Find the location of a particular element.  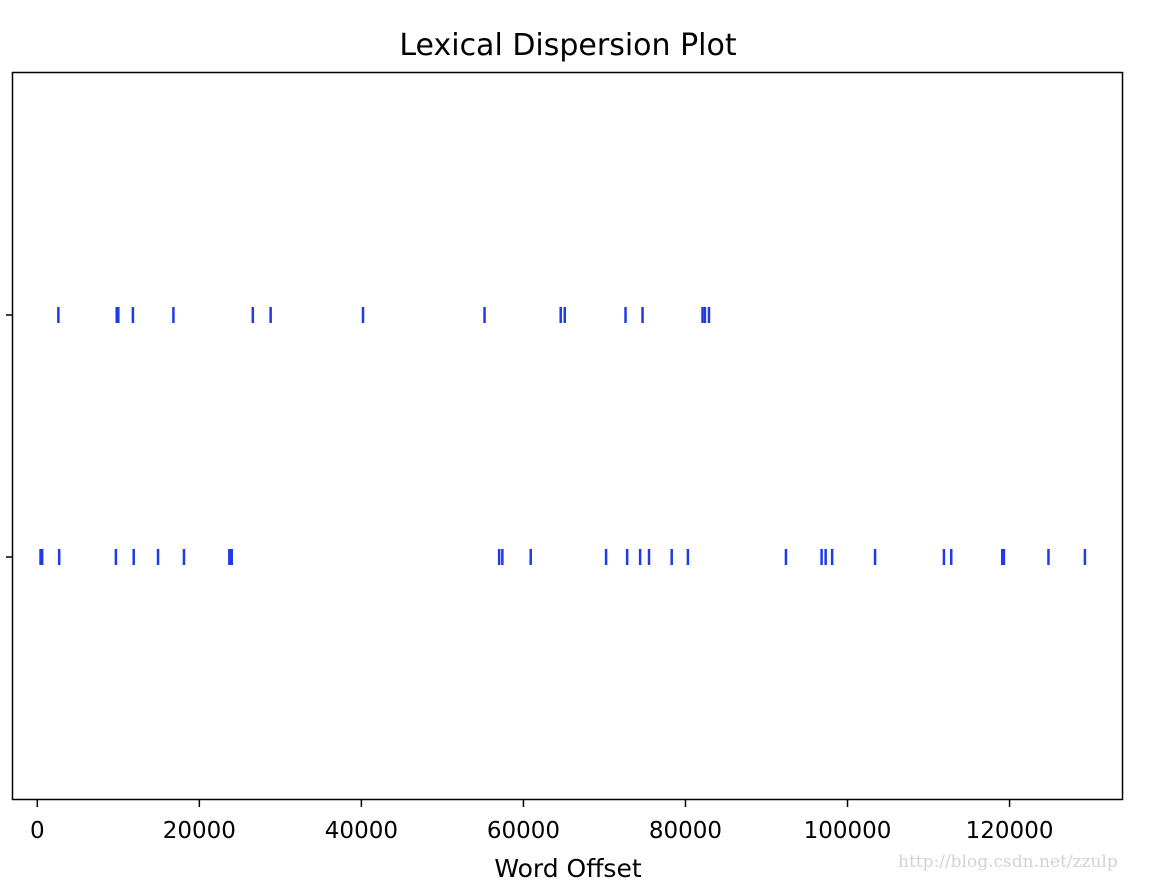

chart-title: Lexical Dispersion Plot is located at coordinates (568, 45).